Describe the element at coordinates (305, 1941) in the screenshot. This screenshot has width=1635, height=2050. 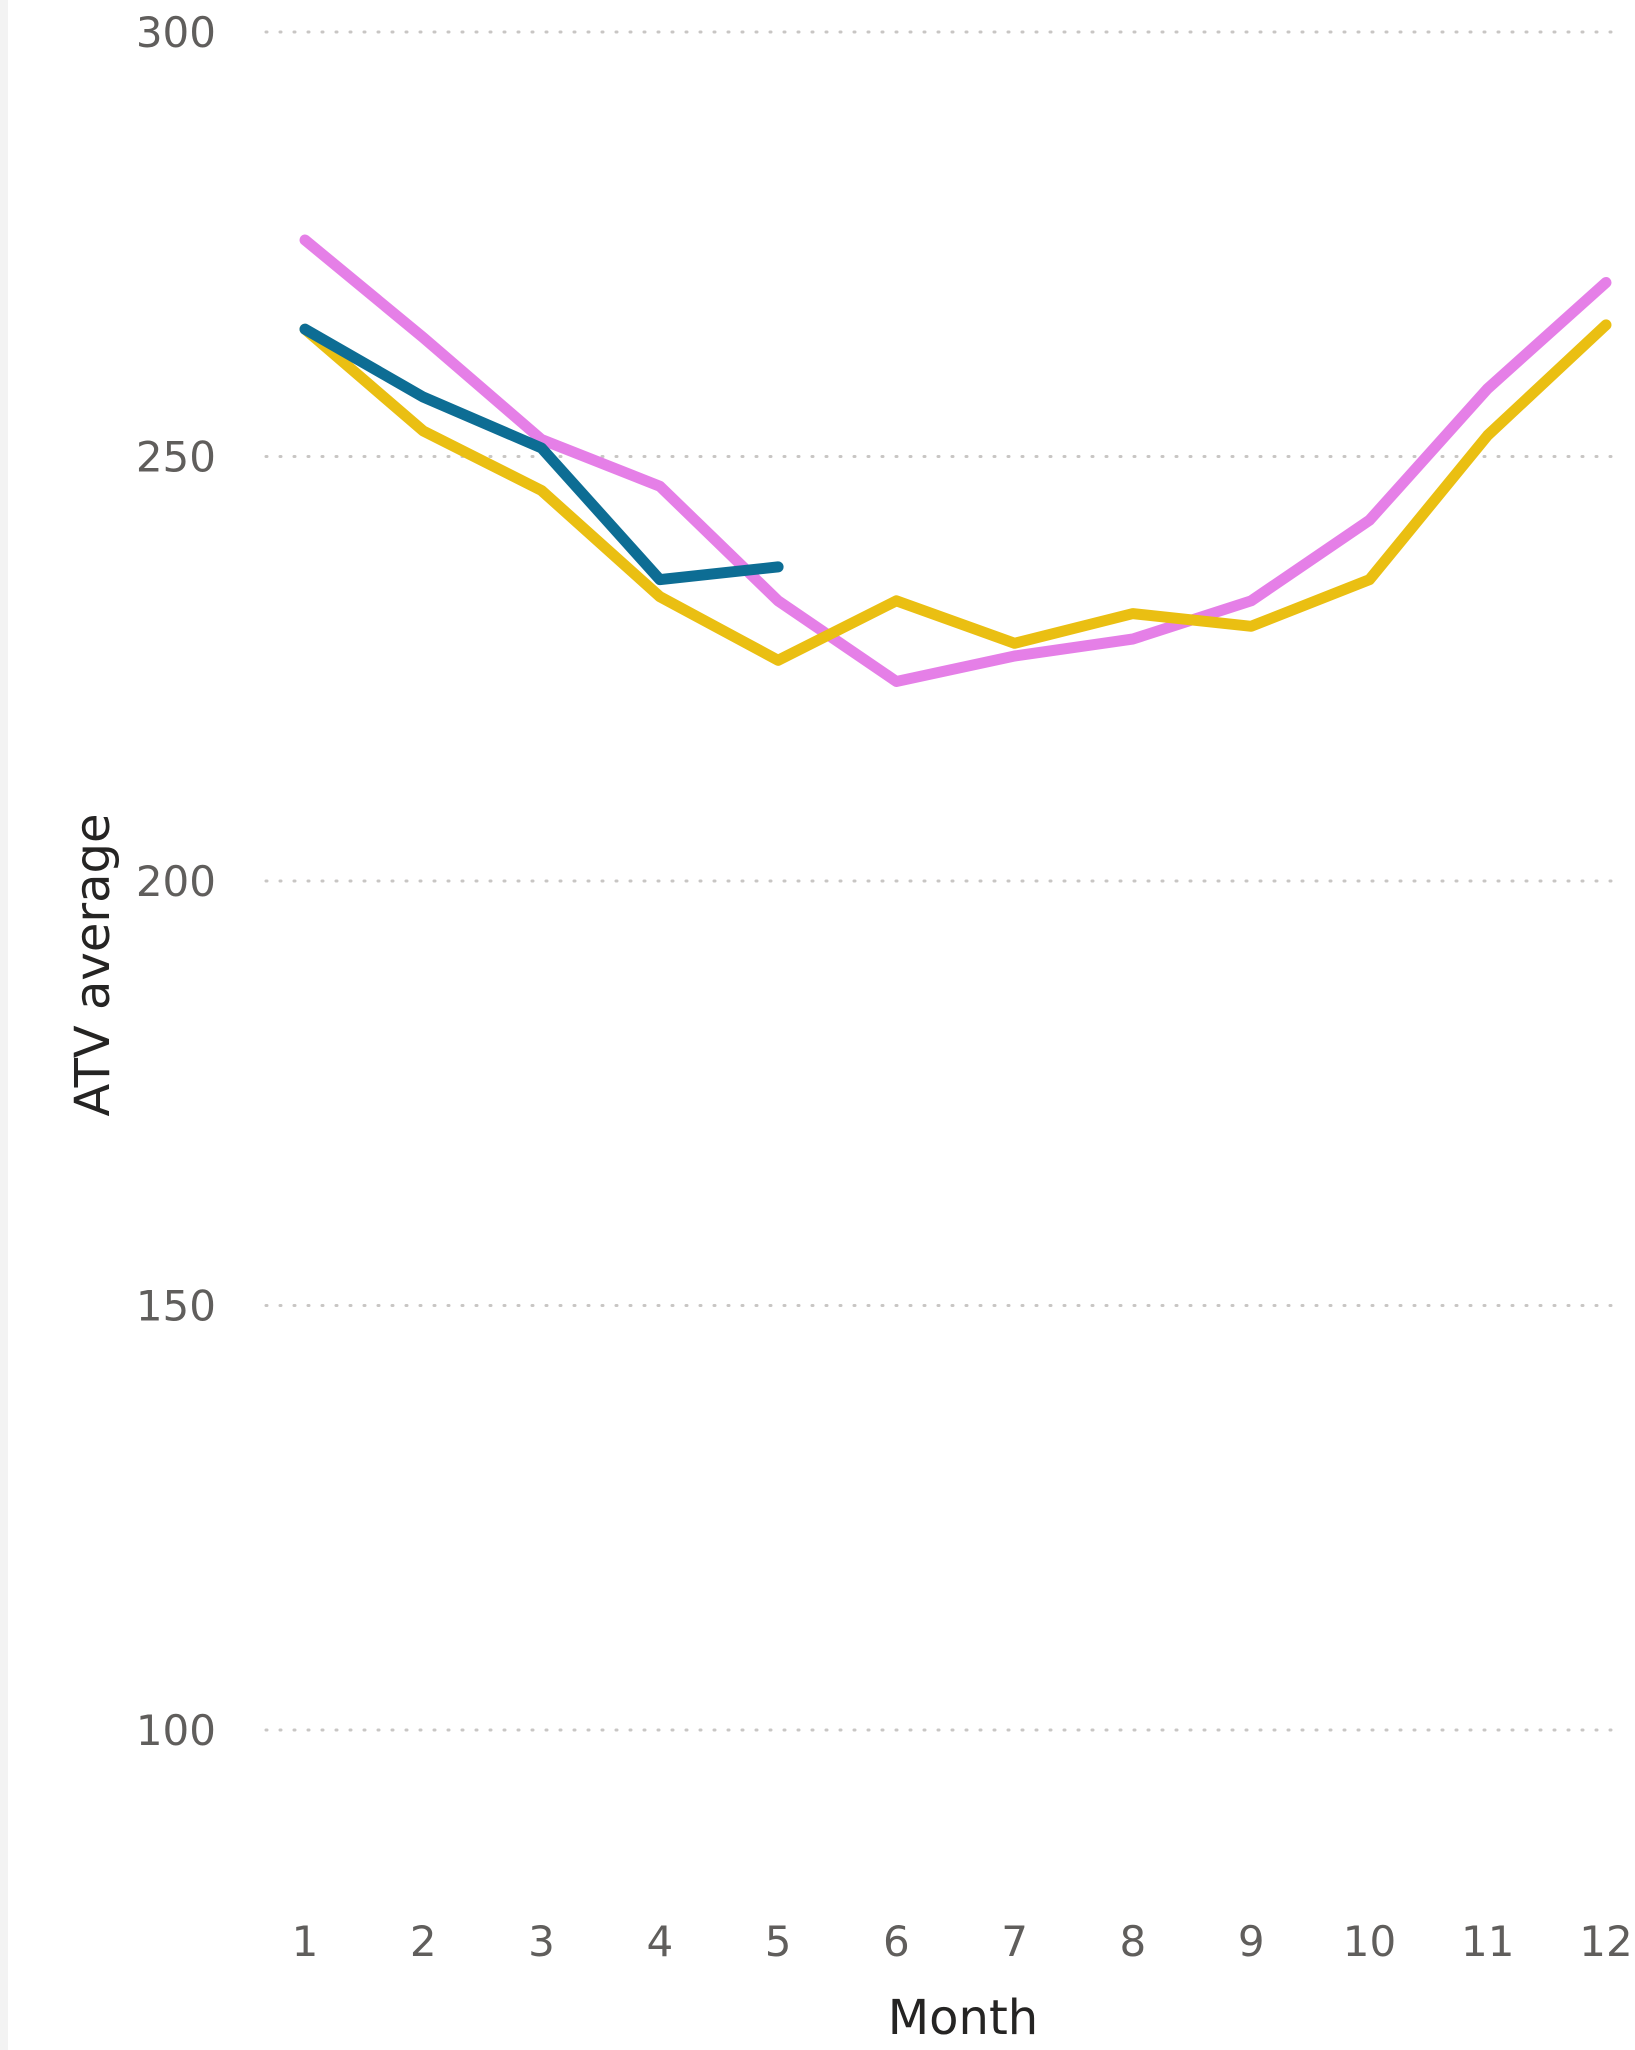
I see `x-tick-label: 1` at that location.